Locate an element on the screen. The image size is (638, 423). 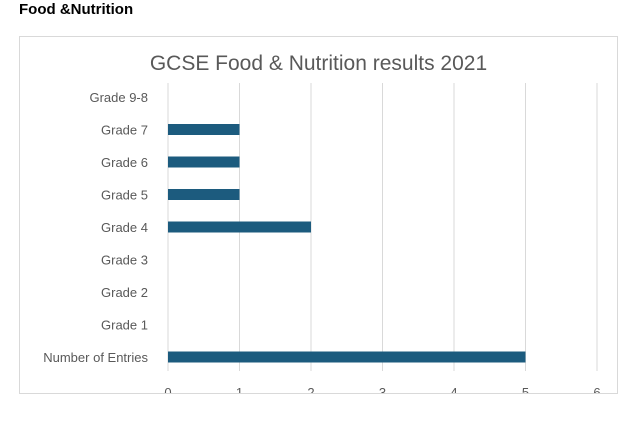
x-tick-label: 3 is located at coordinates (382, 389).